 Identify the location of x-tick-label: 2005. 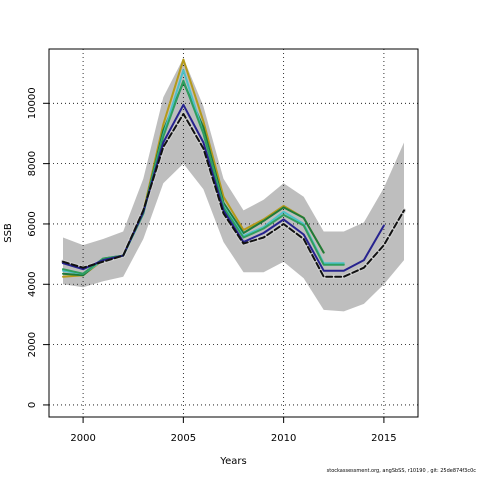
(183, 438).